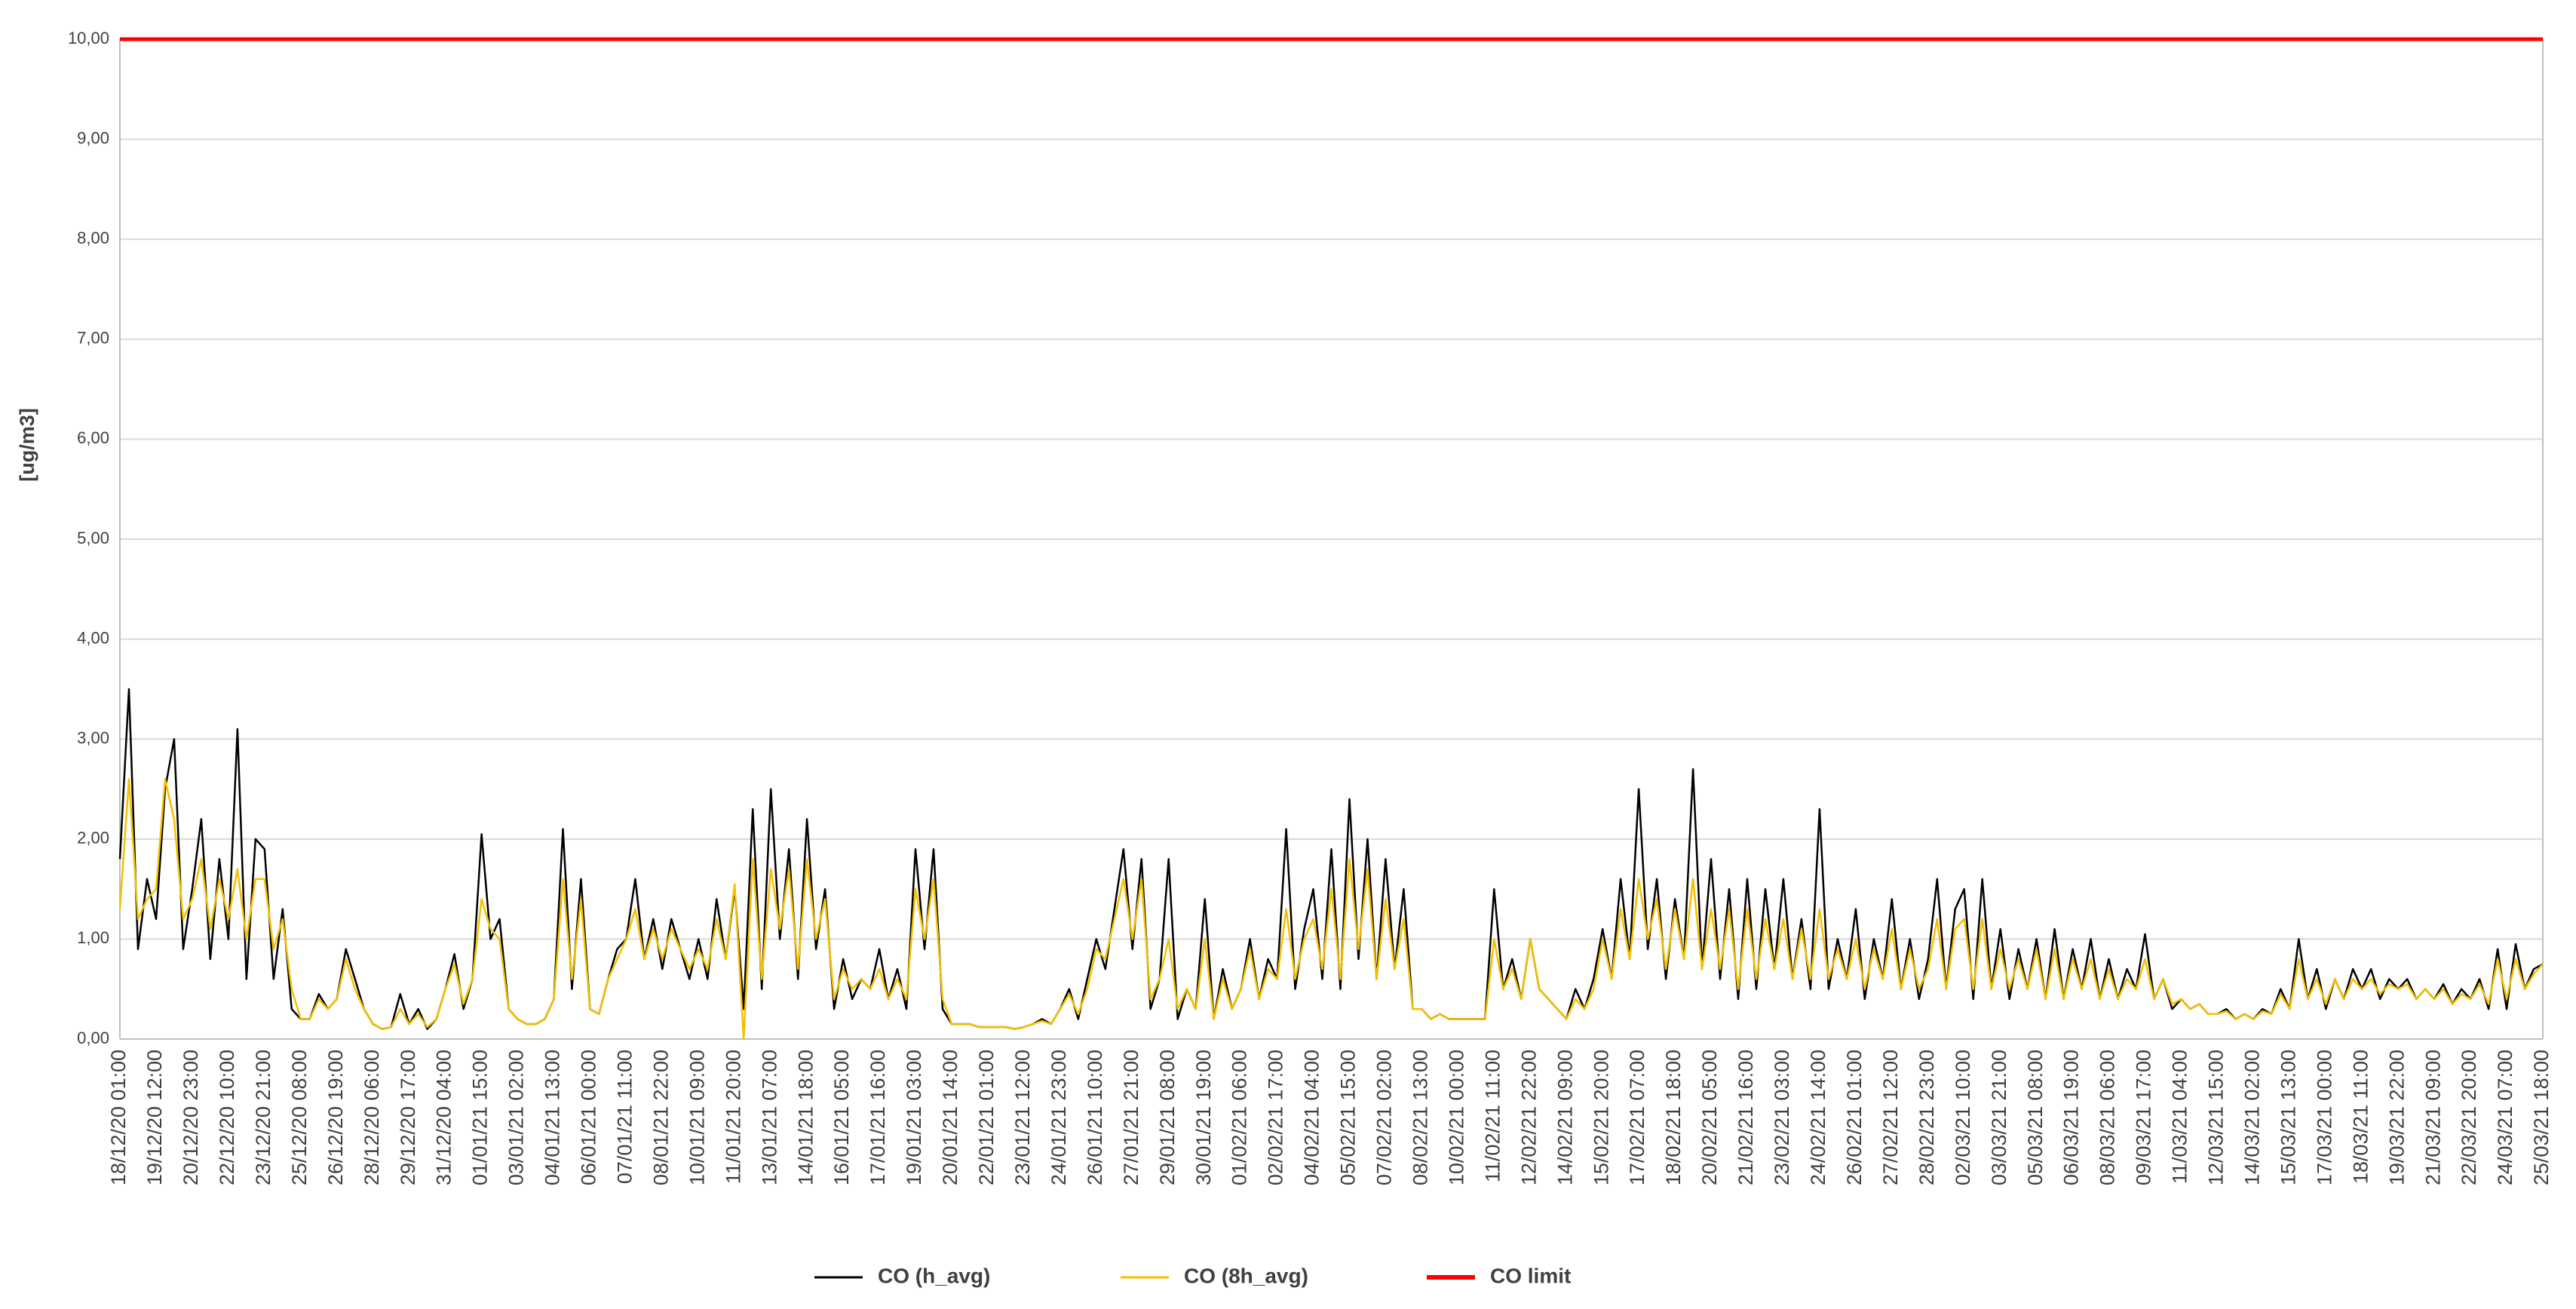 The image size is (2576, 1309). I want to click on x-tick-label: 22/03/21 20:00, so click(2469, 1117).